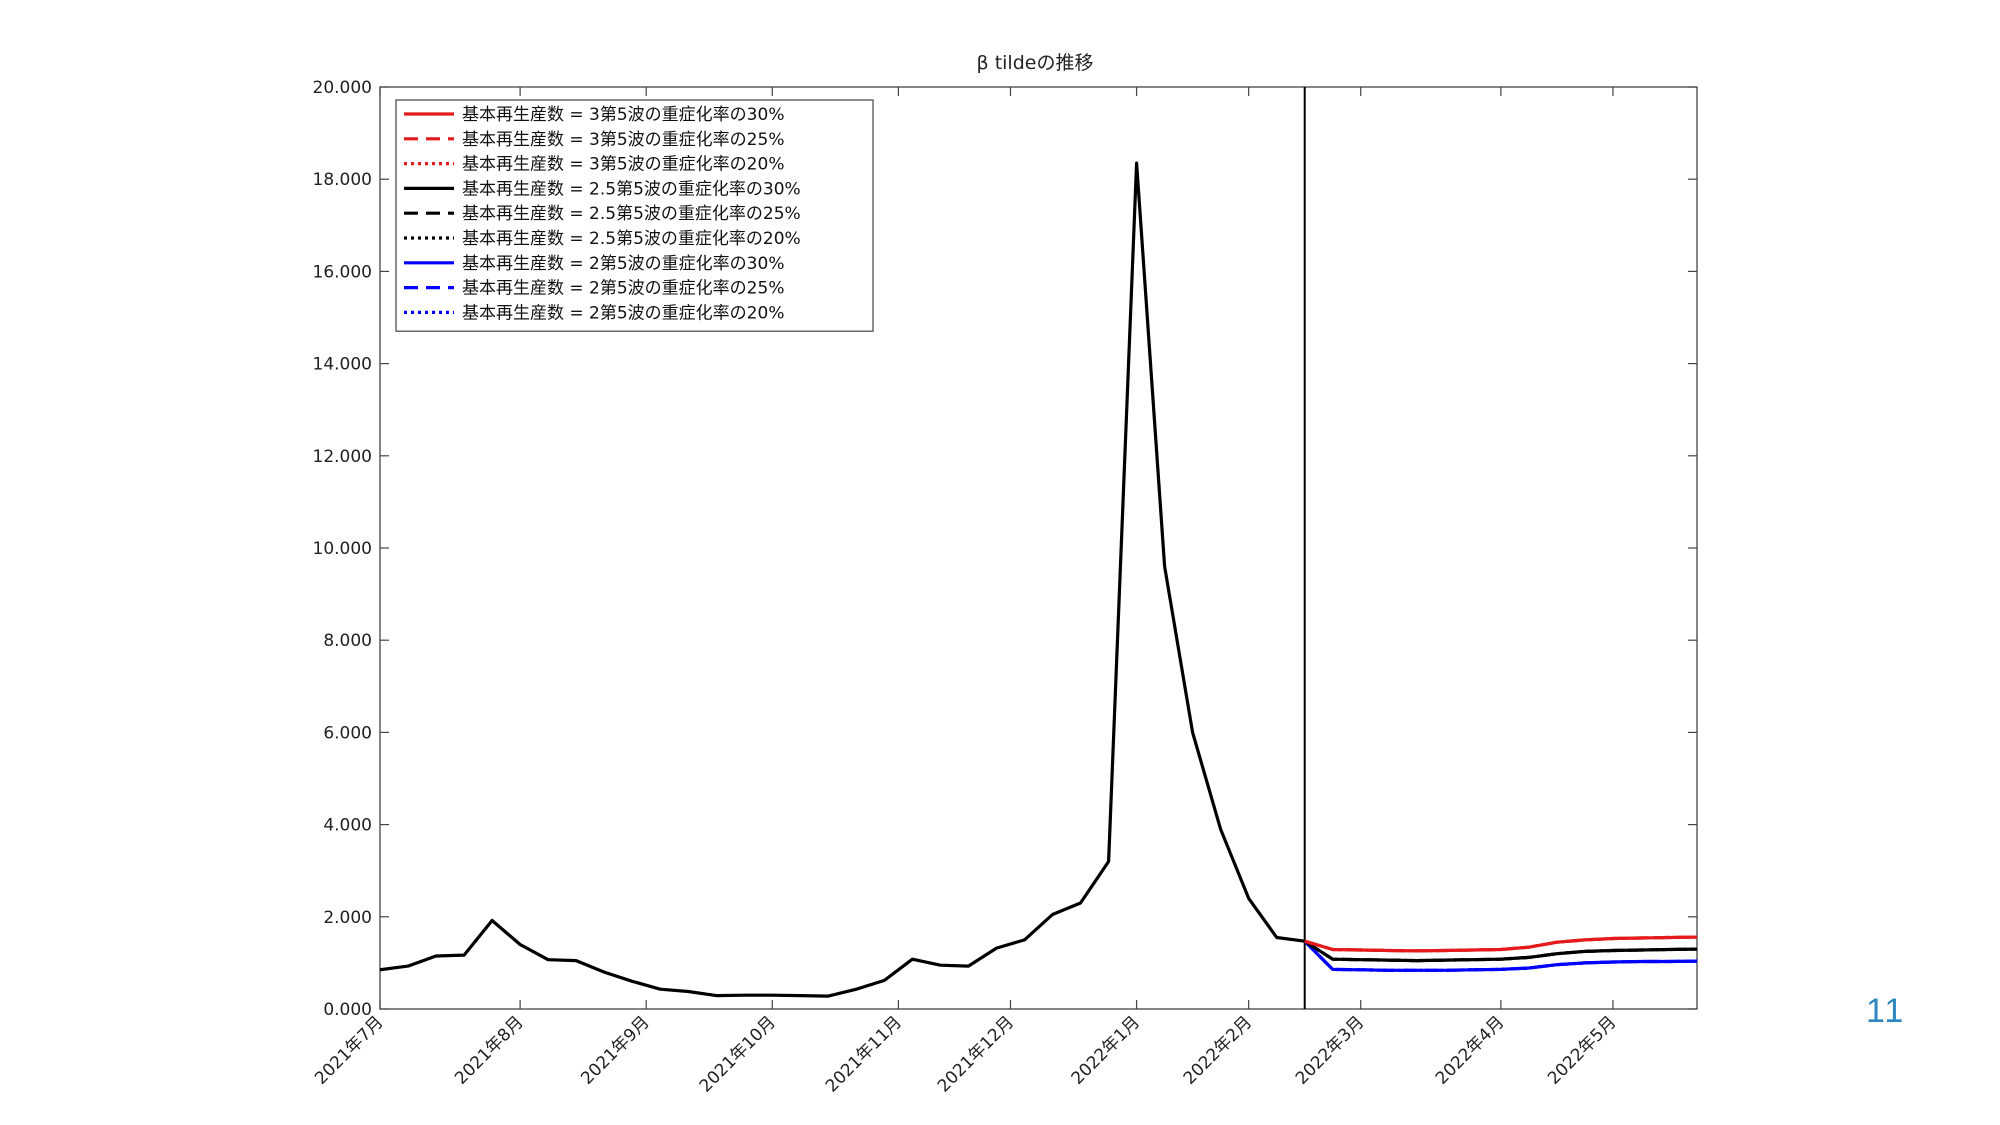  Describe the element at coordinates (623, 165) in the screenshot. I see `legend-label: 基本再生産数 = 3第5波の重症化率の20%` at that location.